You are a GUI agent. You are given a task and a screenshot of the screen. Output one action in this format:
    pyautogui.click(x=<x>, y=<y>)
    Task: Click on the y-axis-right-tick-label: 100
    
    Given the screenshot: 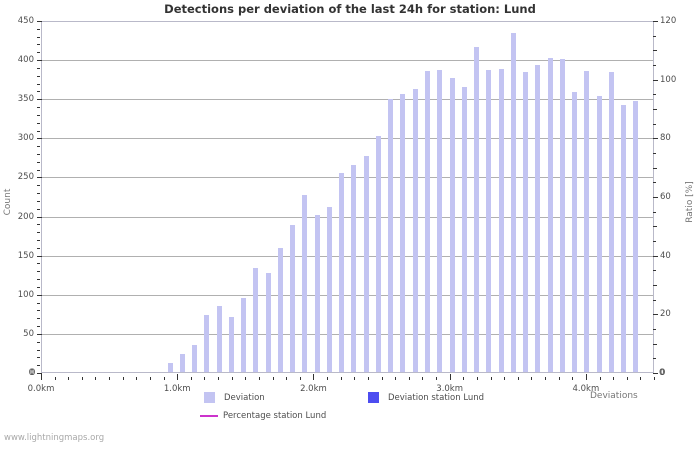 What is the action you would take?
    pyautogui.click(x=668, y=79)
    